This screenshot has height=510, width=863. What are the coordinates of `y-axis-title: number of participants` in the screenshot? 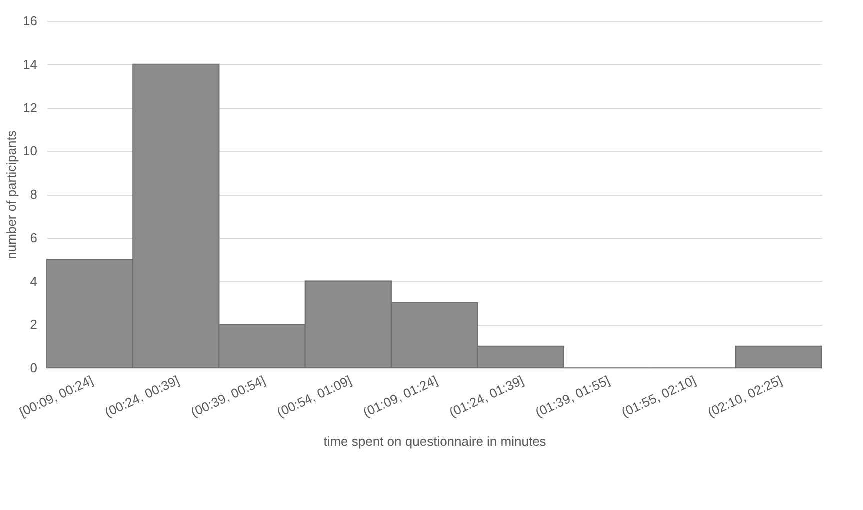 It's located at (12, 195).